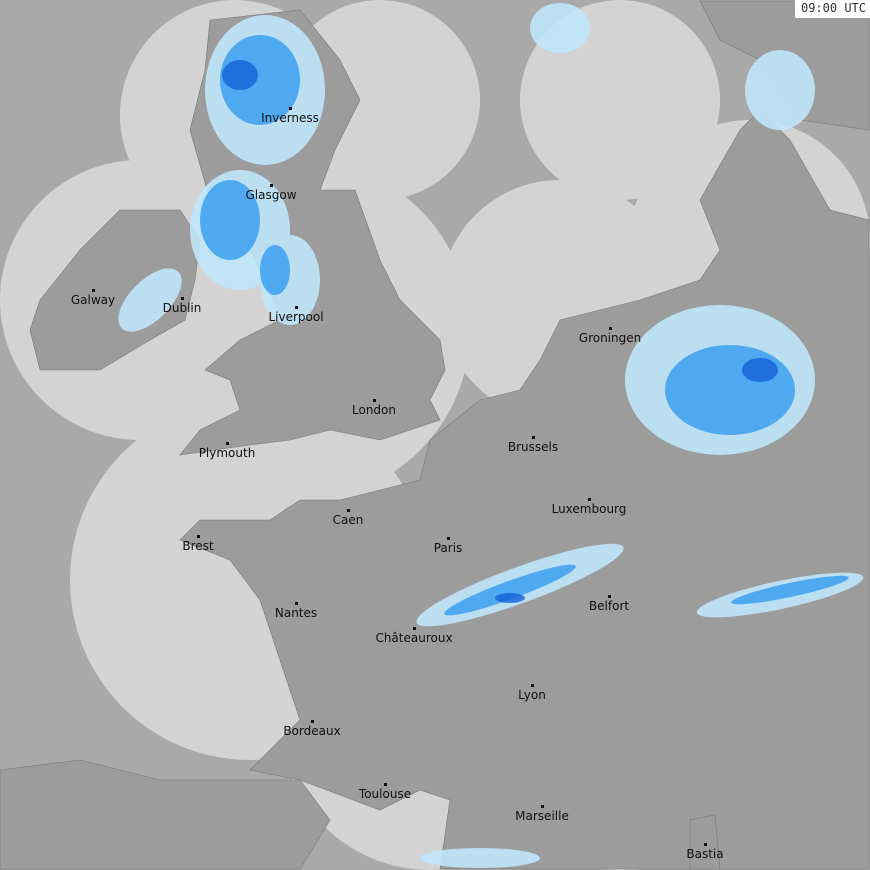  What do you see at coordinates (609, 606) in the screenshot?
I see `city-label: Belfort` at bounding box center [609, 606].